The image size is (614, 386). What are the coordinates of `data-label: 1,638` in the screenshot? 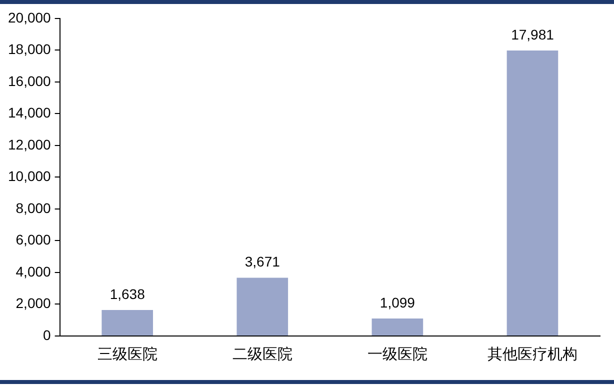 It's located at (128, 294).